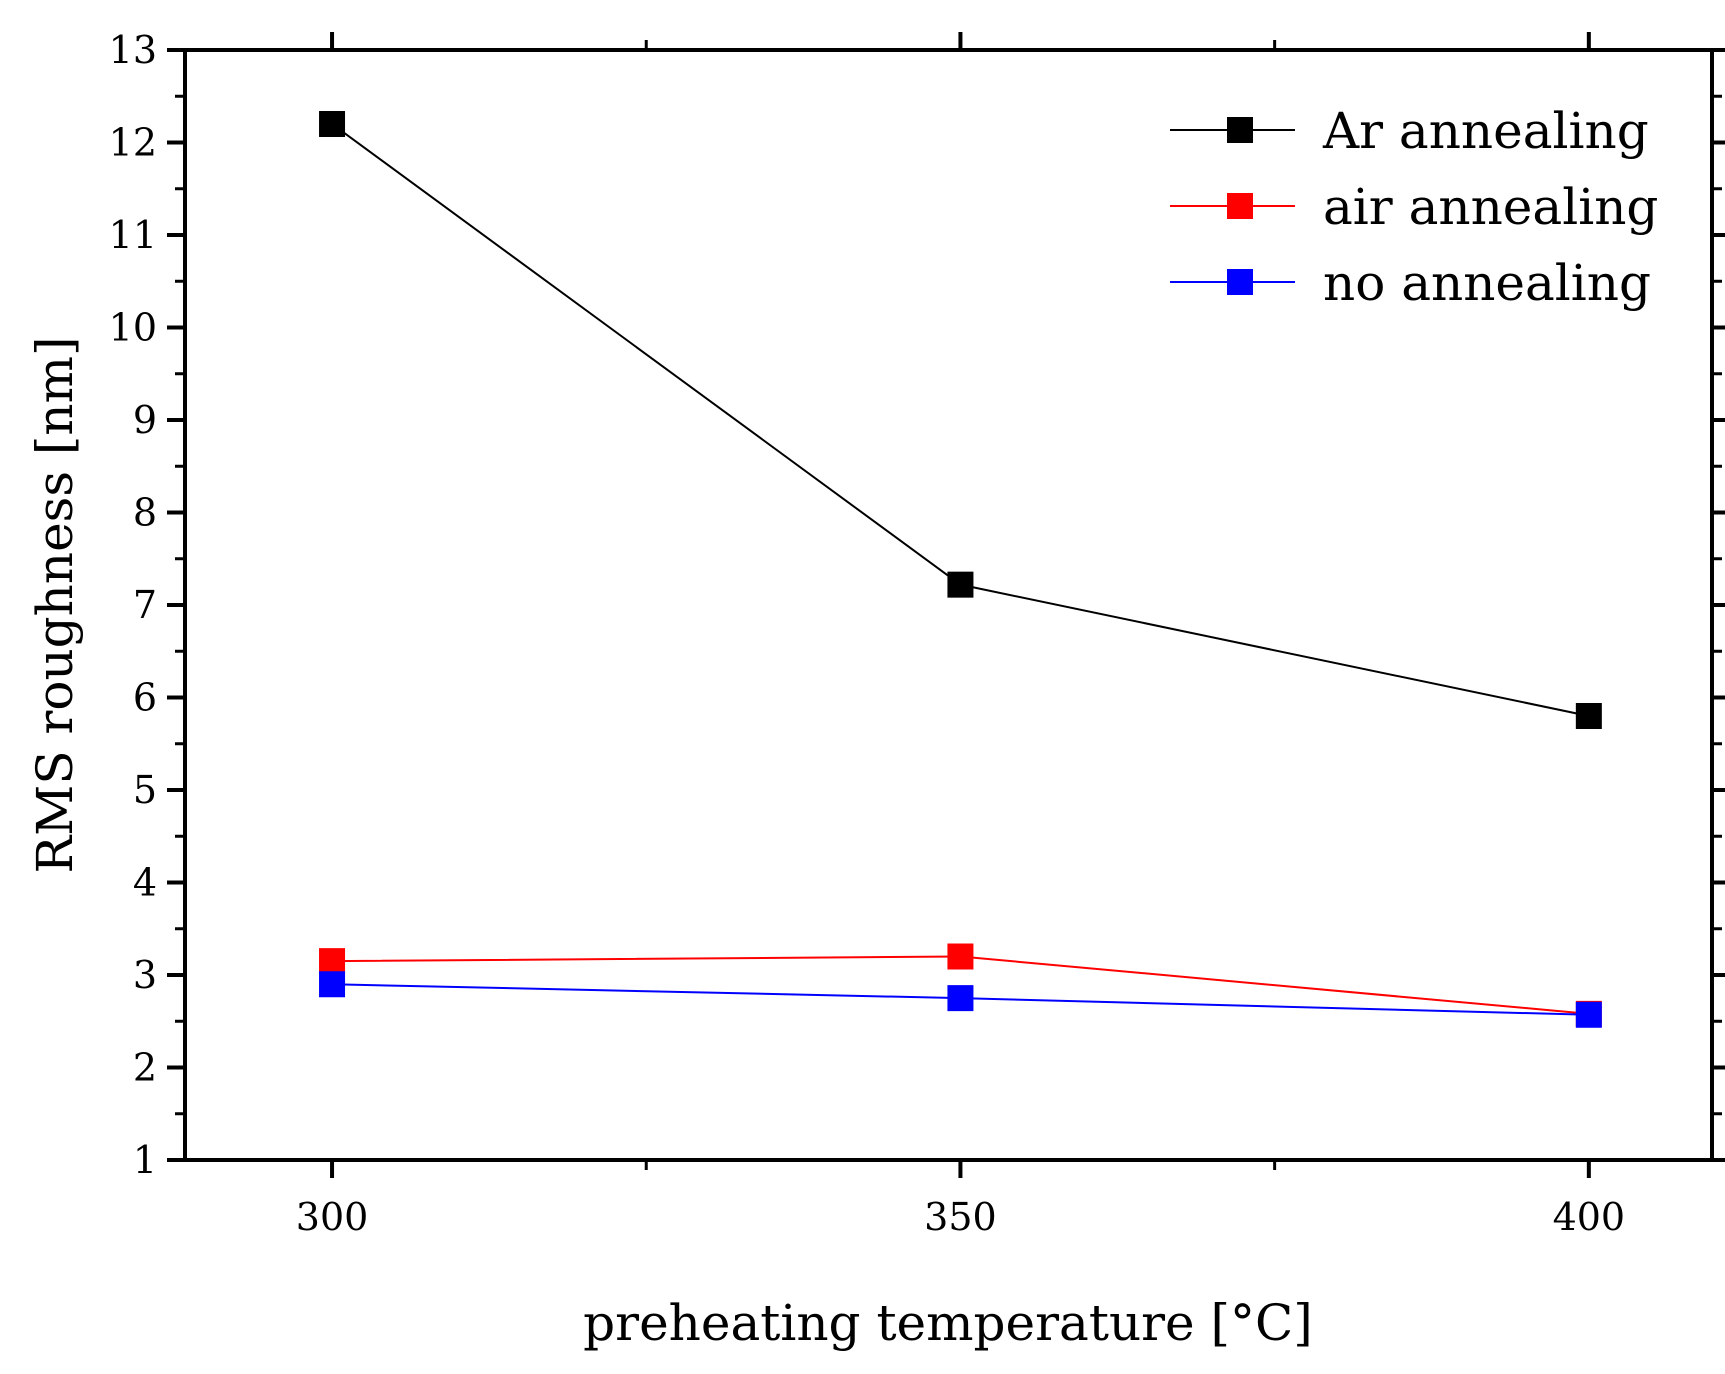  What do you see at coordinates (960, 1217) in the screenshot?
I see `x-tick-label: 350` at bounding box center [960, 1217].